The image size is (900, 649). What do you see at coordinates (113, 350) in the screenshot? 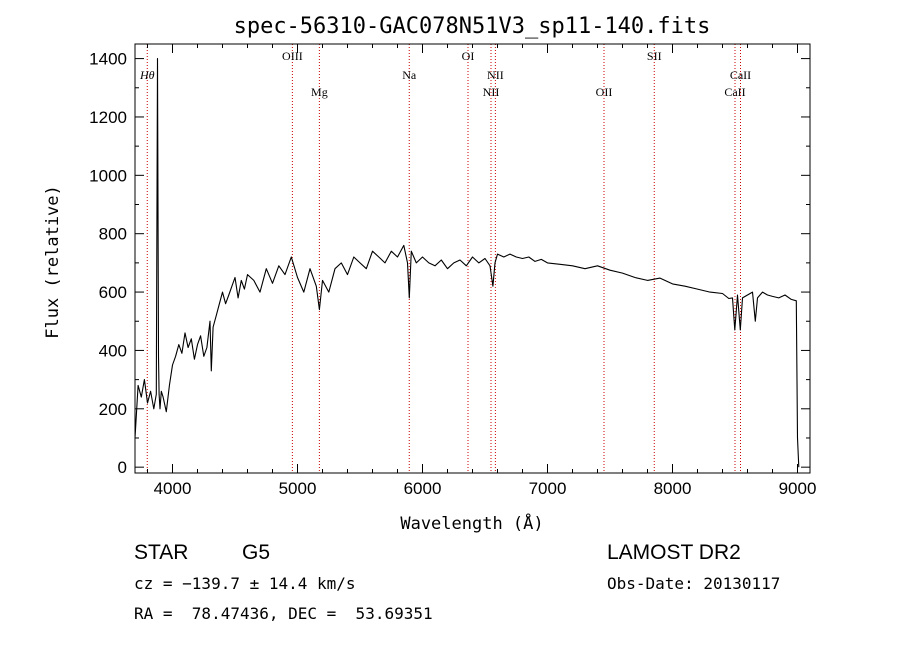
I see `y-tick-label-2: 400` at bounding box center [113, 350].